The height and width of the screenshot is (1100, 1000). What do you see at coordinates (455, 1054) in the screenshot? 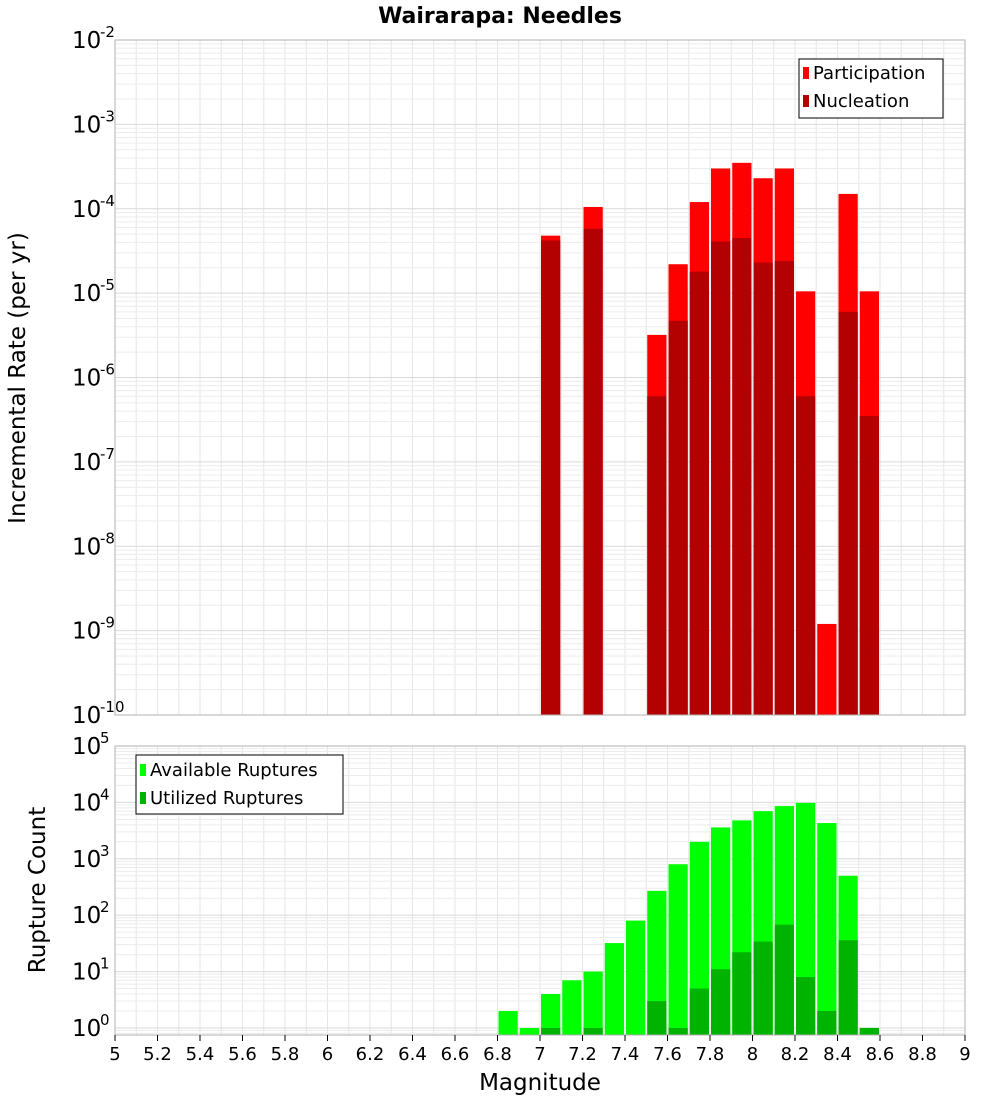
I see `x-tick-label: 6.6` at bounding box center [455, 1054].